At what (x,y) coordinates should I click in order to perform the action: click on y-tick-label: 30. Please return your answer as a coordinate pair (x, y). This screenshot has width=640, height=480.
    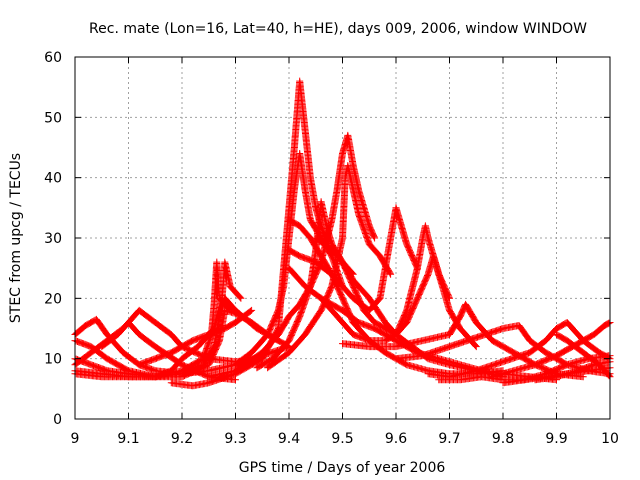
    Looking at the image, I should click on (53, 239).